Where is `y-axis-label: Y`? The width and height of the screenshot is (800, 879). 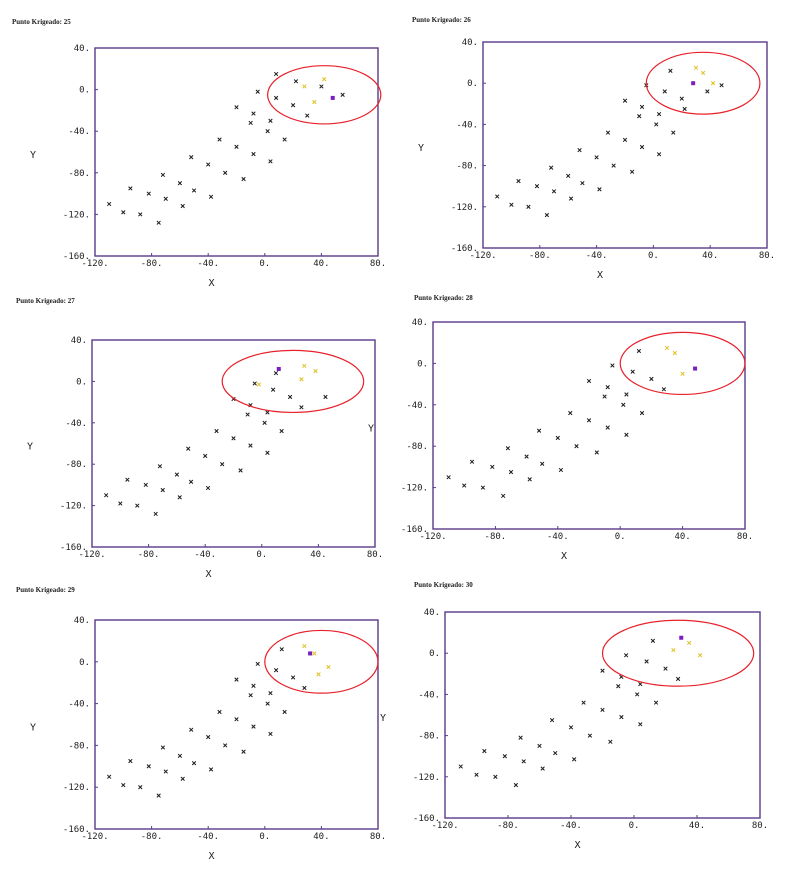
y-axis-label: Y is located at coordinates (383, 718).